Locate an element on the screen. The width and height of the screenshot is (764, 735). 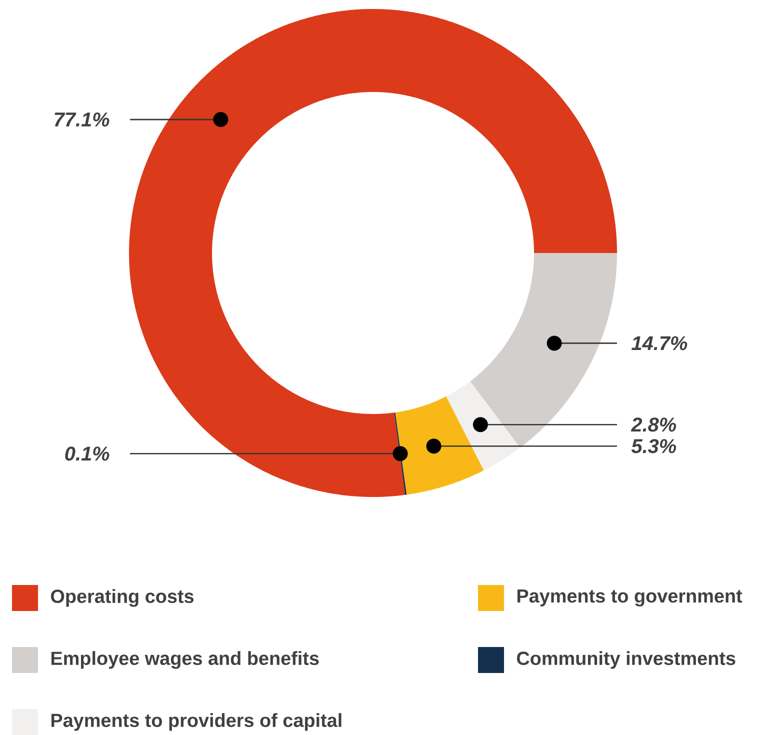
legend-label: Operating costs is located at coordinates (122, 598).